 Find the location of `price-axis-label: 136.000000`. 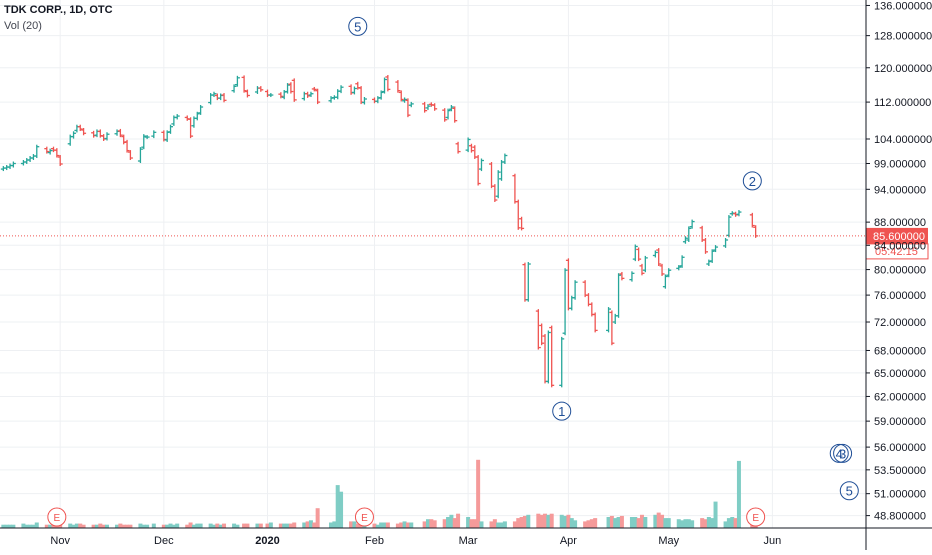

price-axis-label: 136.000000 is located at coordinates (903, 6).